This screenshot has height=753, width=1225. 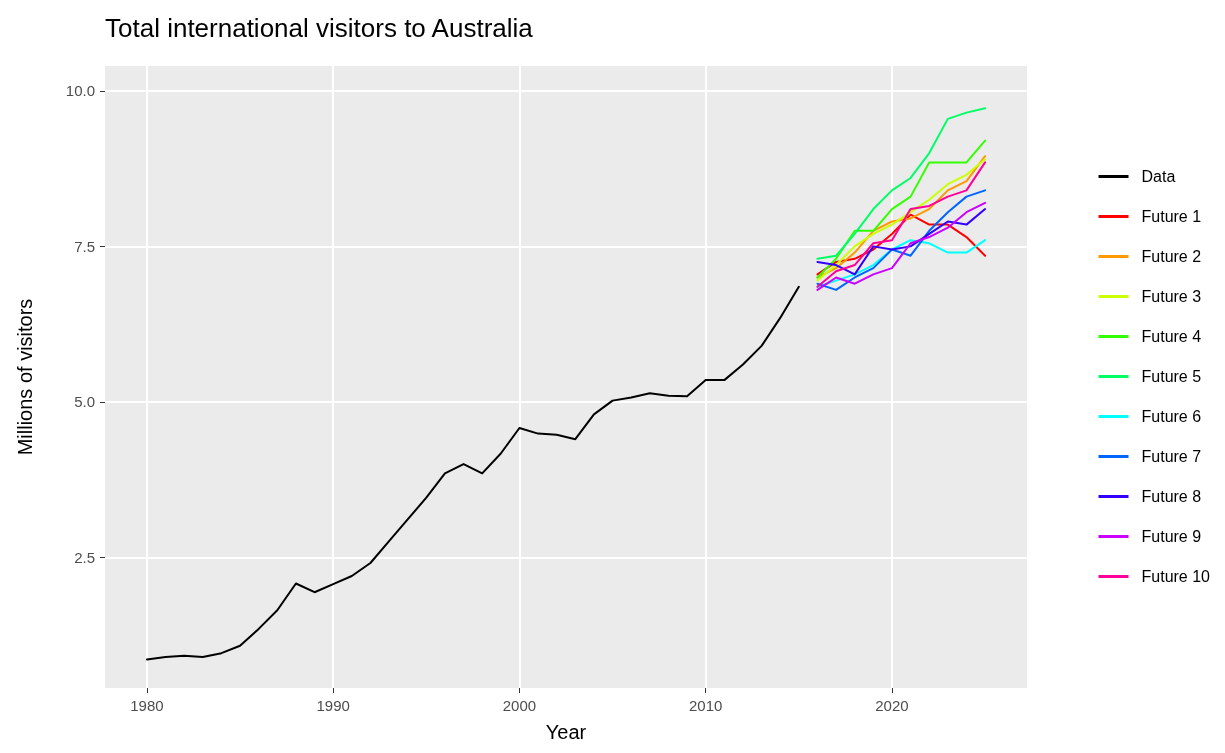 What do you see at coordinates (80, 91) in the screenshot?
I see `y-tick-label: 10.0` at bounding box center [80, 91].